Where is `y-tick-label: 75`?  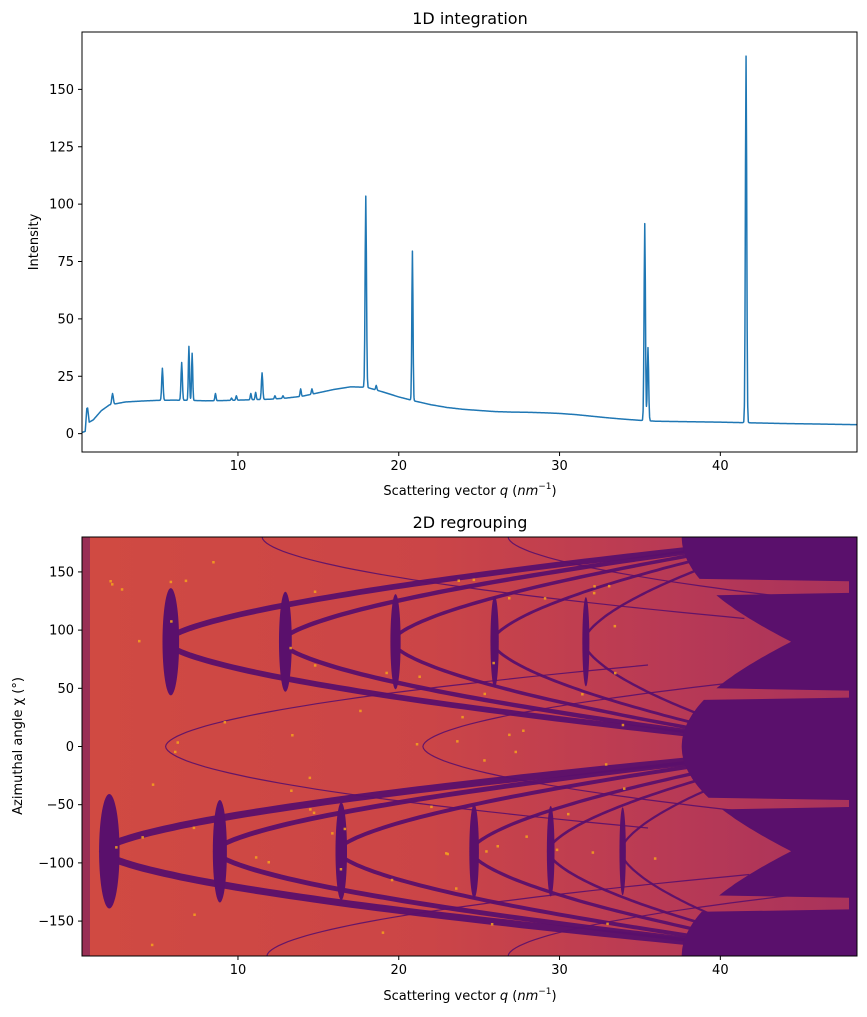 y-tick-label: 75 is located at coordinates (65, 262).